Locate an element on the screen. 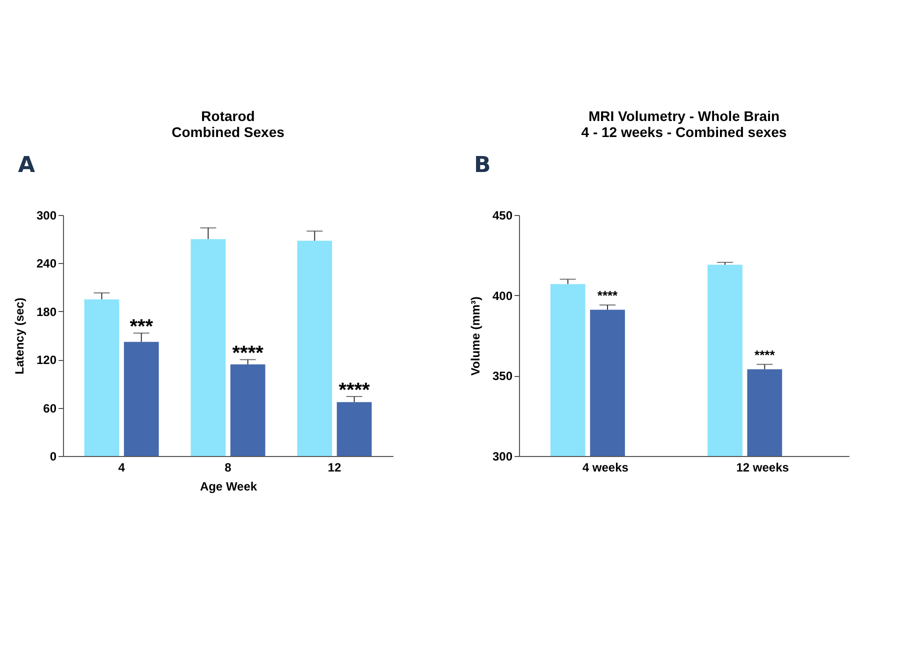 The image size is (900, 645). y-tick-label: 450 is located at coordinates (502, 215).